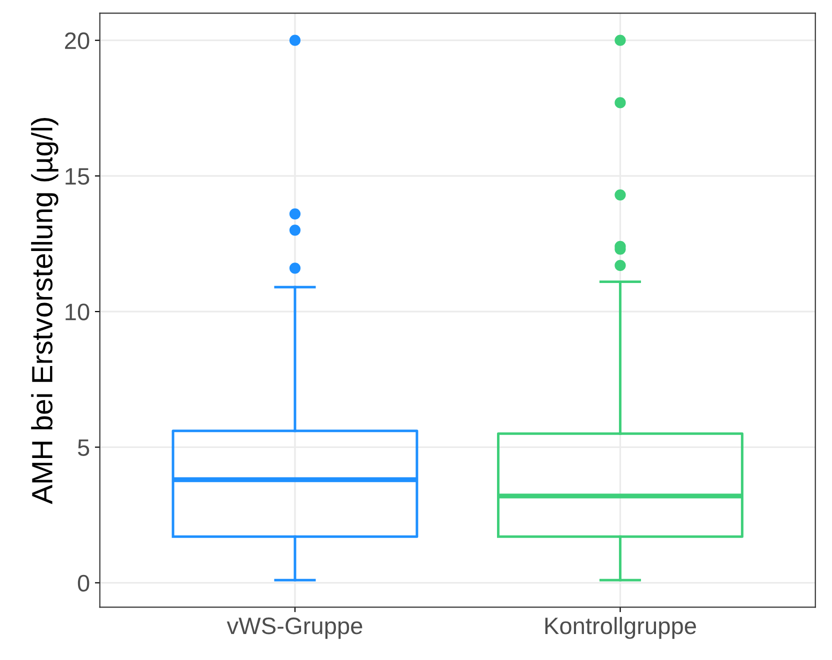  Describe the element at coordinates (44, 311) in the screenshot. I see `y-axis-title: AMH bei Erstvorstellung (µg/l)` at that location.